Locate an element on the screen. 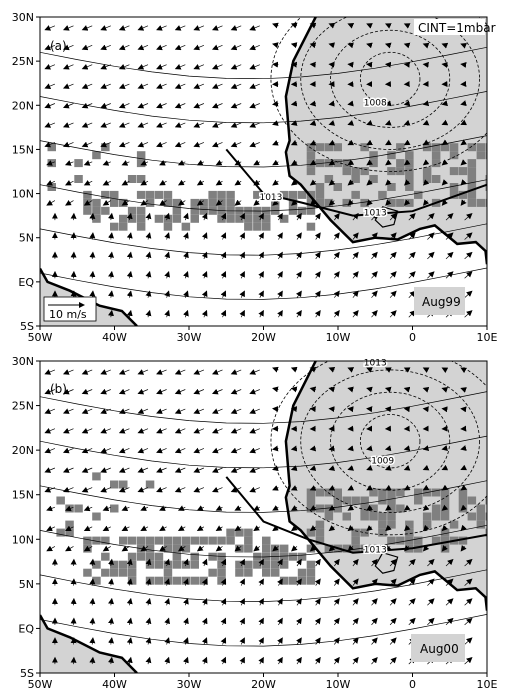  lake-volta is located at coordinates (386, 562).